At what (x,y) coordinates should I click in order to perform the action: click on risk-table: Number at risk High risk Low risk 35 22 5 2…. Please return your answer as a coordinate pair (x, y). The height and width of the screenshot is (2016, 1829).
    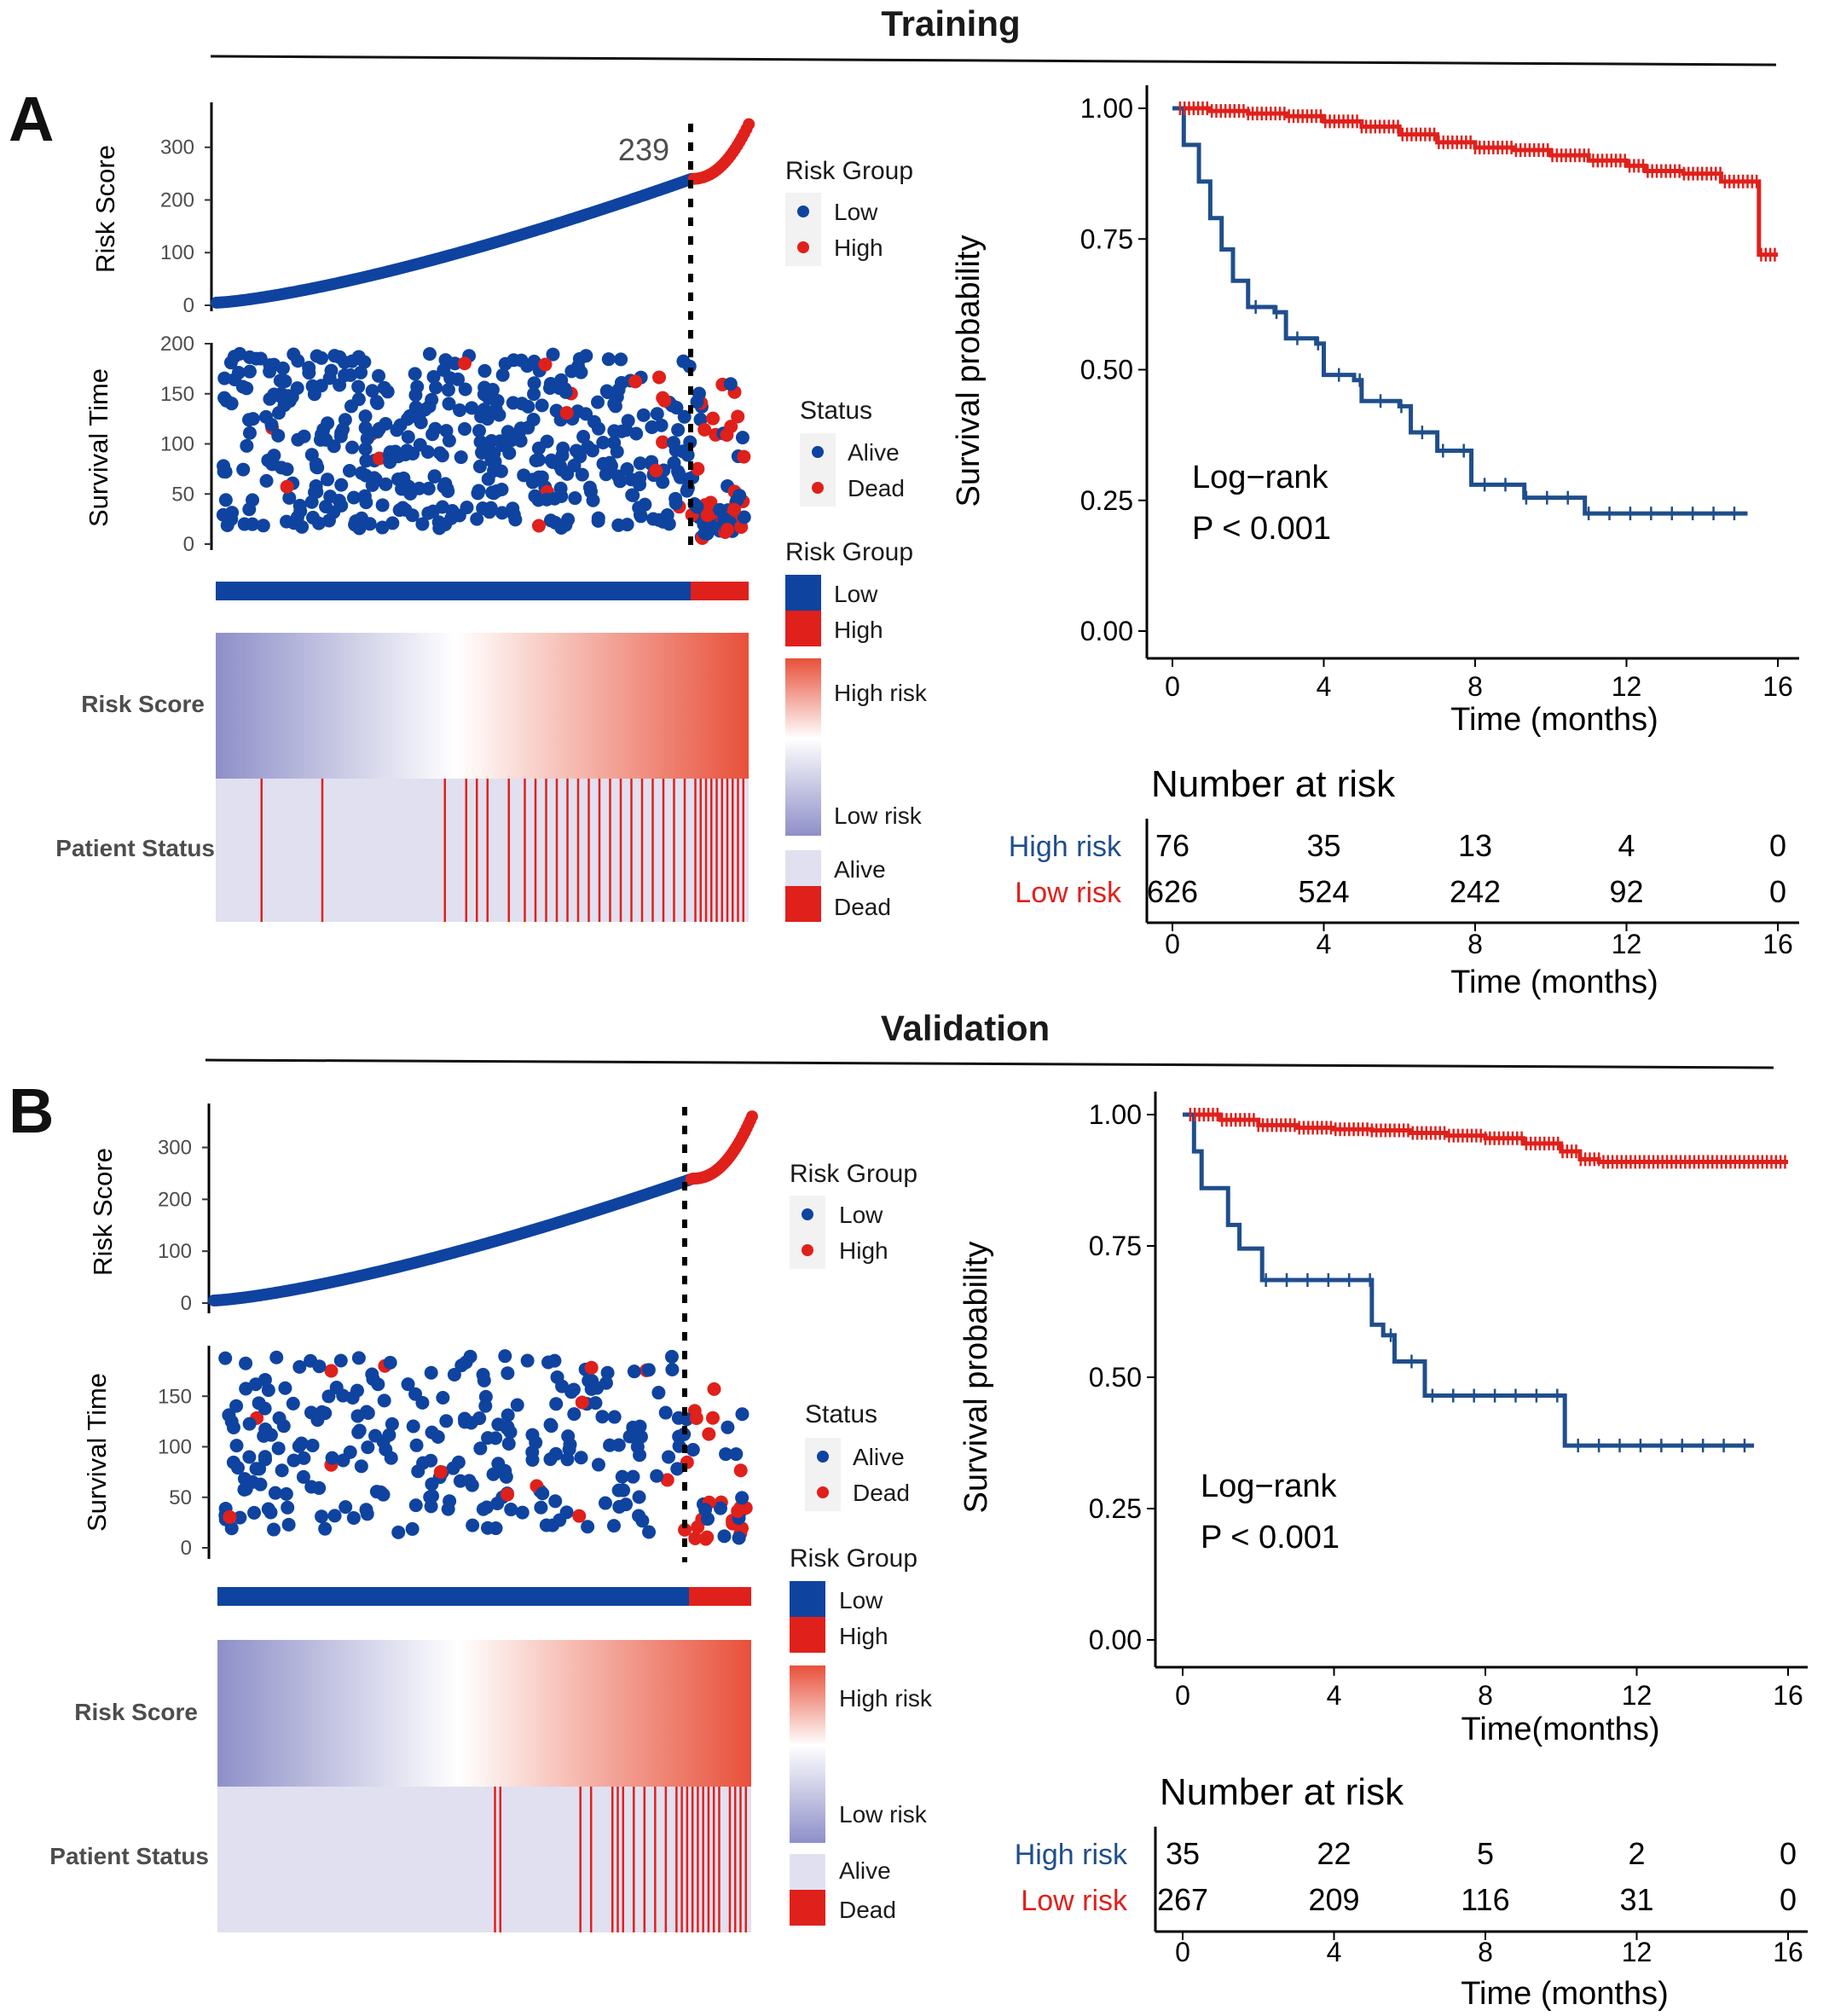
    Looking at the image, I should click on (1411, 1892).